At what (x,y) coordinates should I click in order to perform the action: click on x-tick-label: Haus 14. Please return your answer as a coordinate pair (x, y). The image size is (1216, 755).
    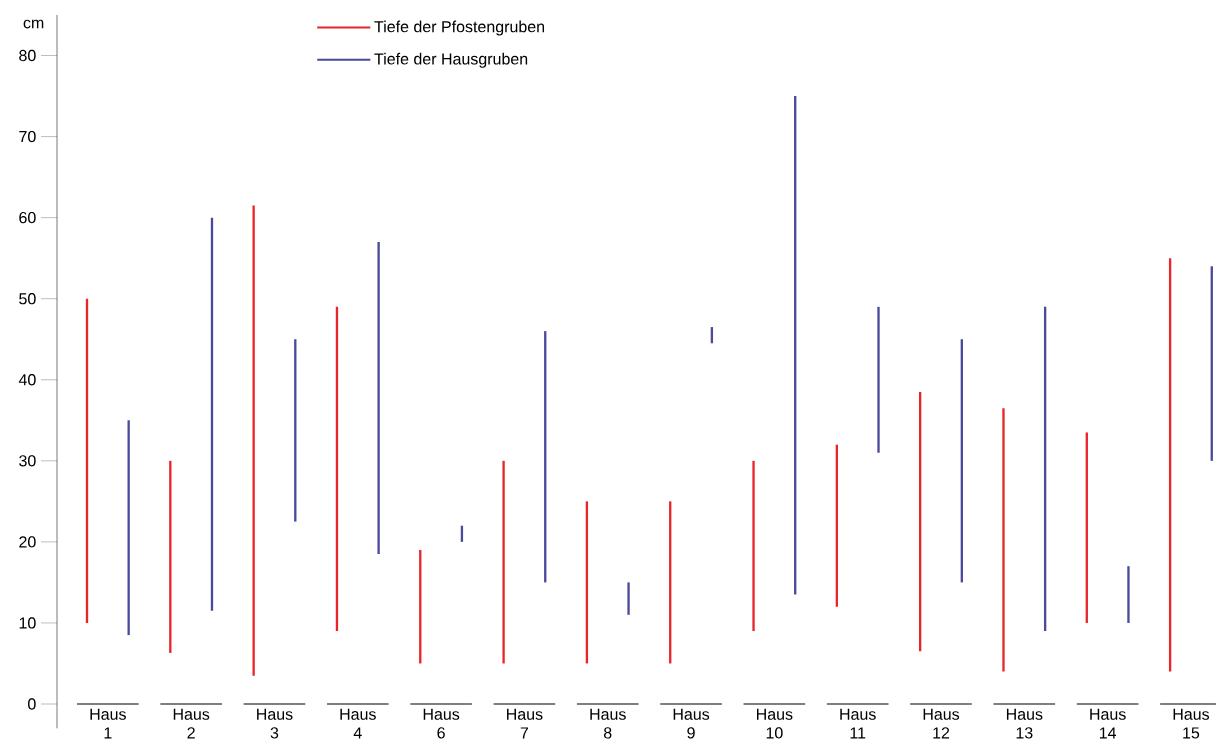
    Looking at the image, I should click on (1108, 723).